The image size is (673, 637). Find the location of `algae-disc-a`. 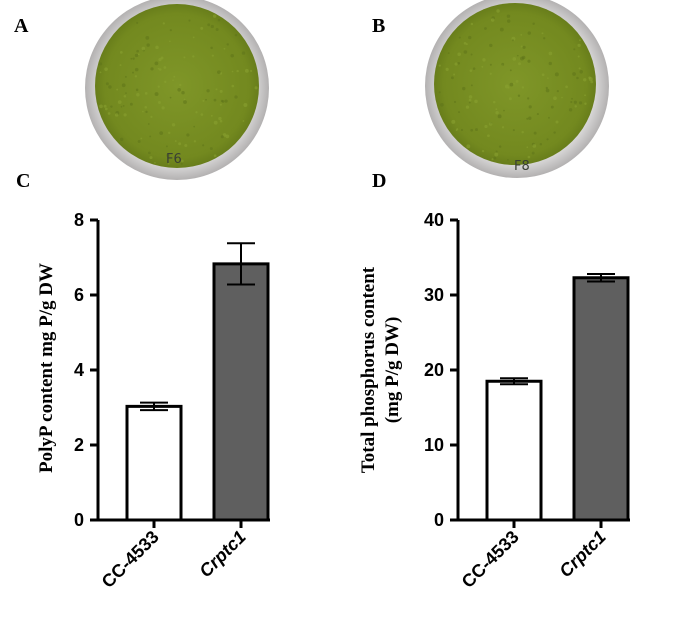

algae-disc-a is located at coordinates (177, 86).